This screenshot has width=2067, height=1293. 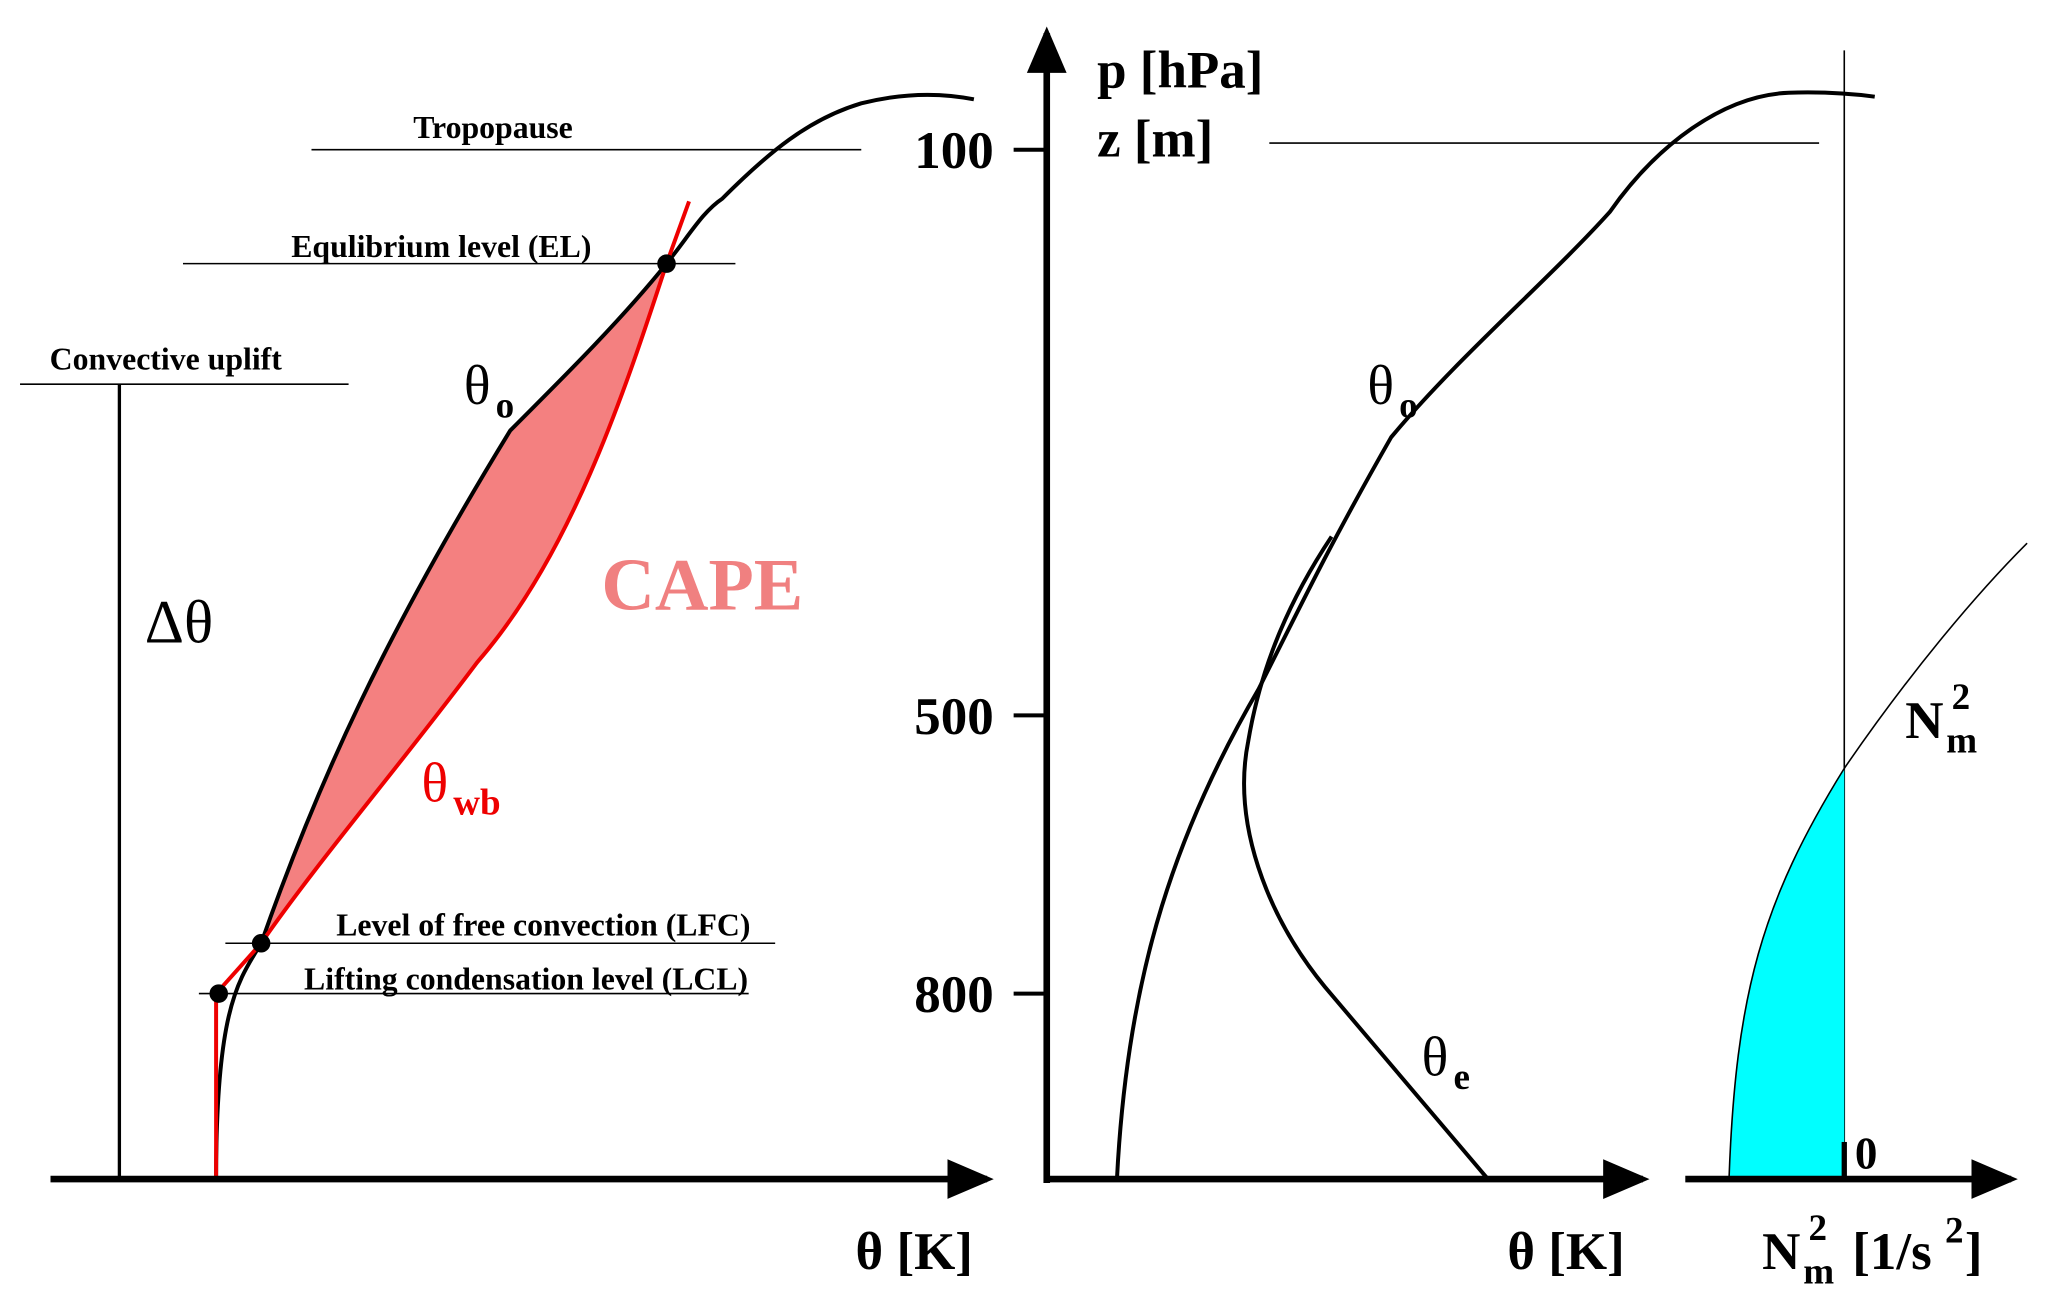 I want to click on uplift-label: Convective uplift, so click(x=166, y=359).